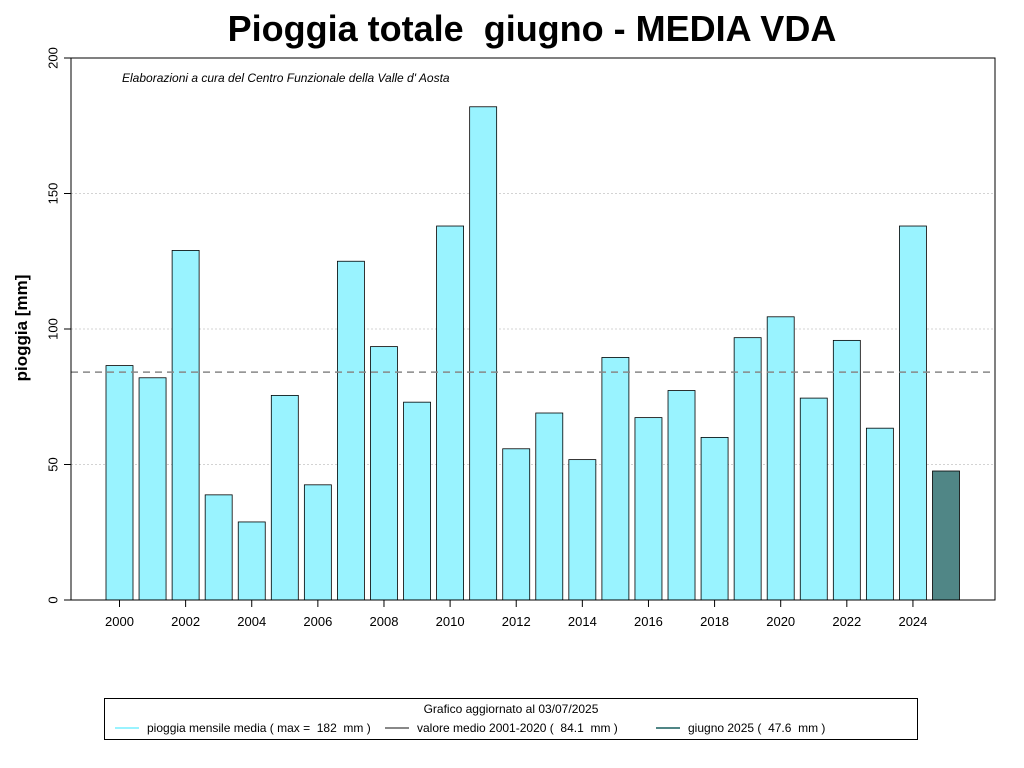 This screenshot has height=768, width=1024. I want to click on bar-2008, so click(384, 473).